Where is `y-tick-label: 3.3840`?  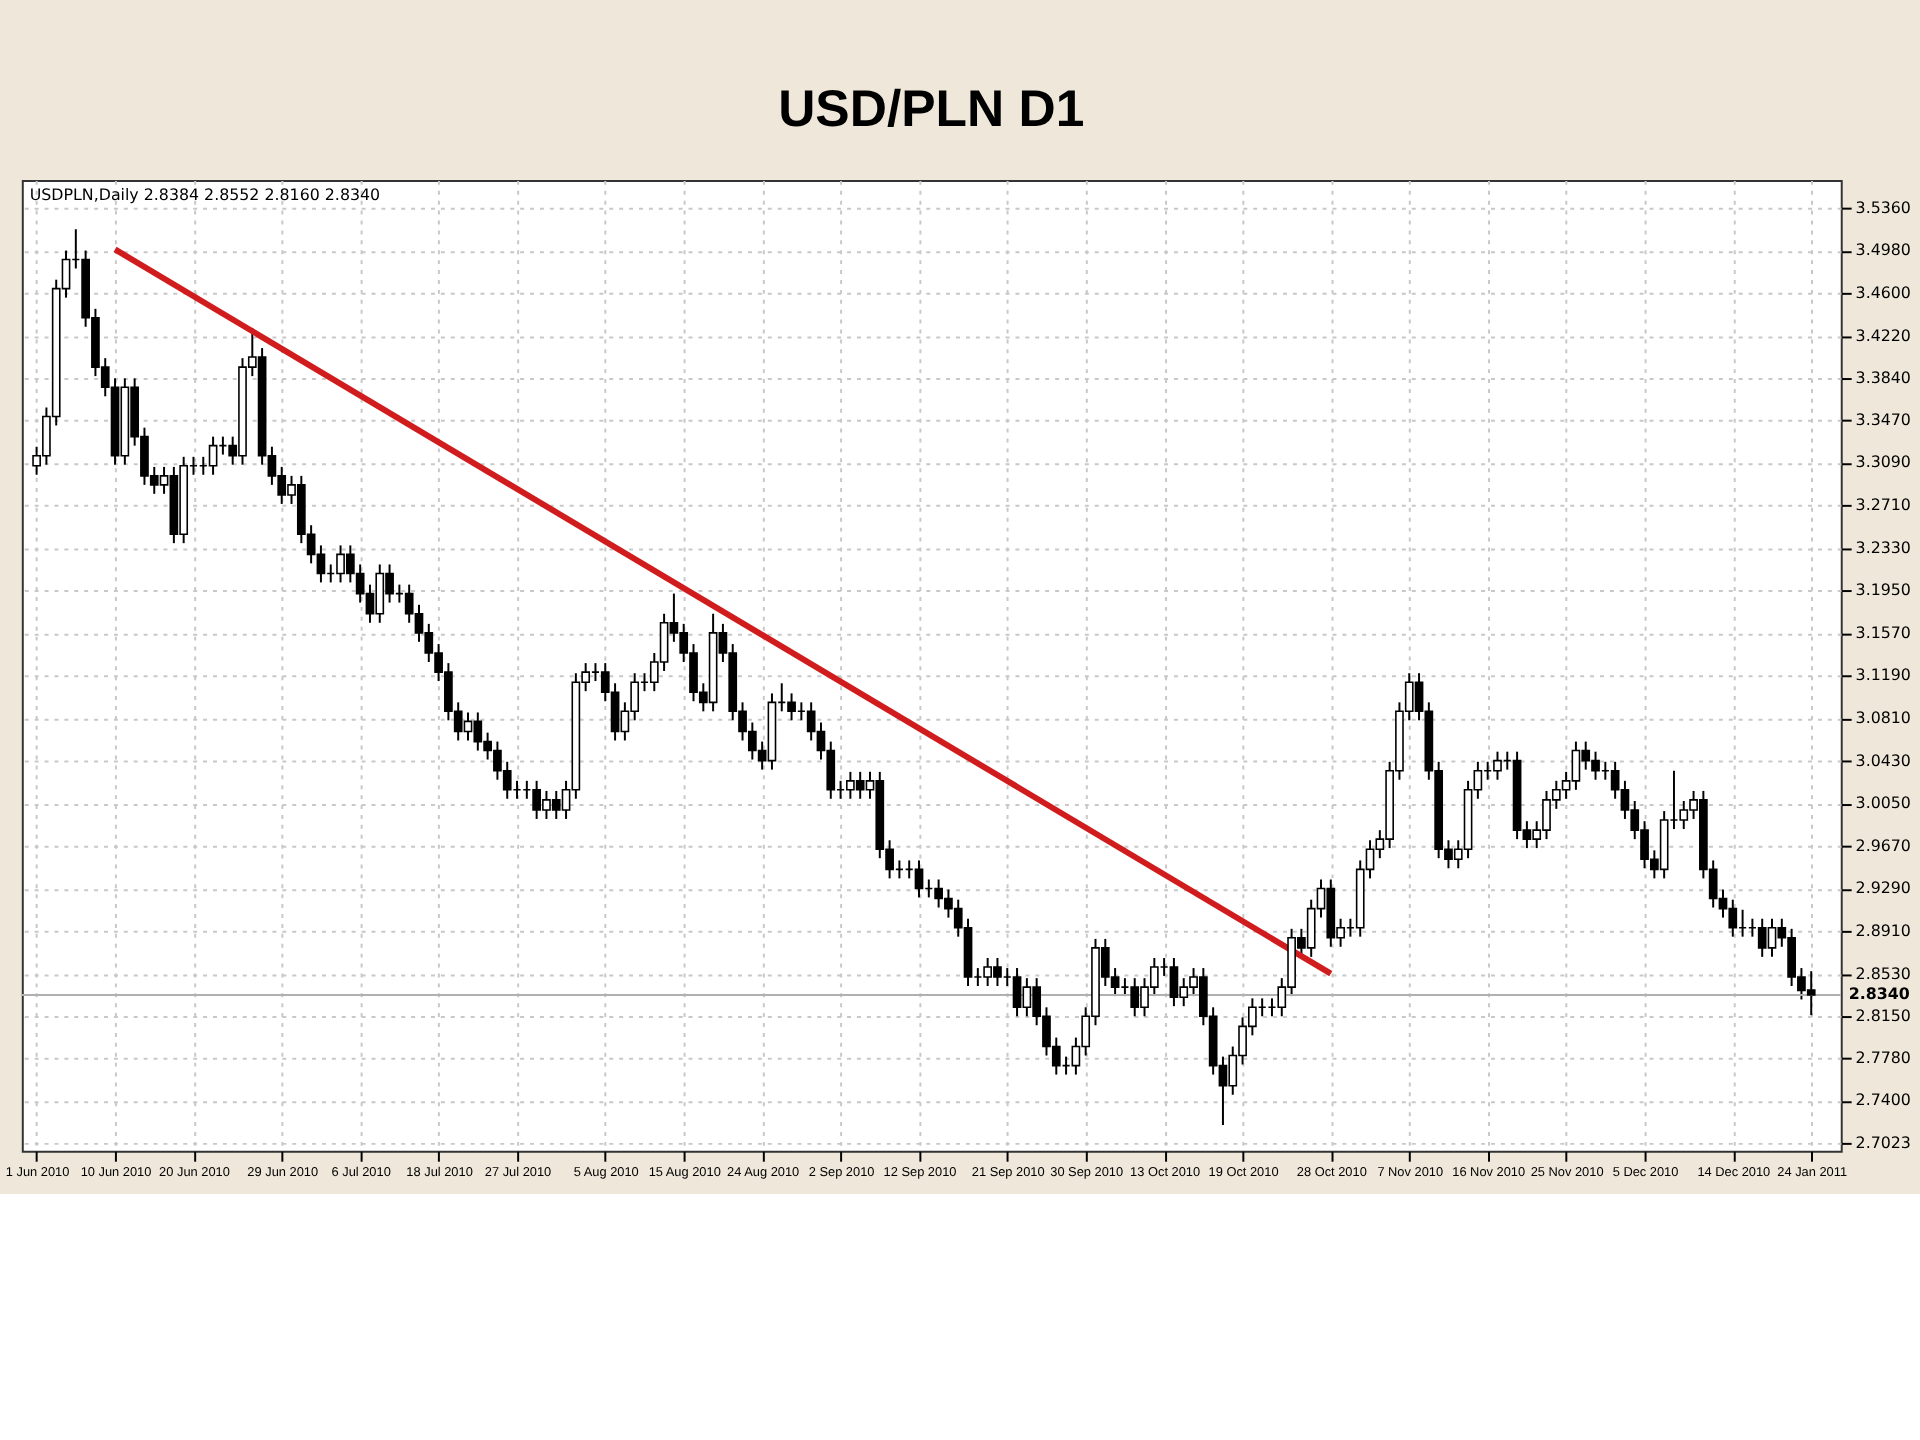
y-tick-label: 3.3840 is located at coordinates (1883, 378).